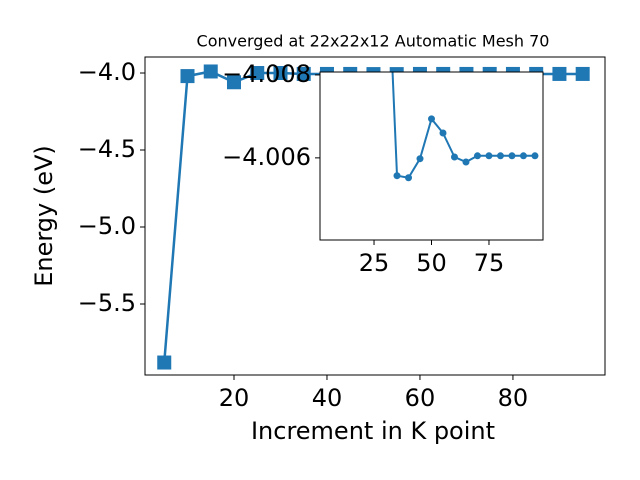 The width and height of the screenshot is (640, 480). Describe the element at coordinates (266, 74) in the screenshot. I see `y-tick-label: −4.008` at that location.